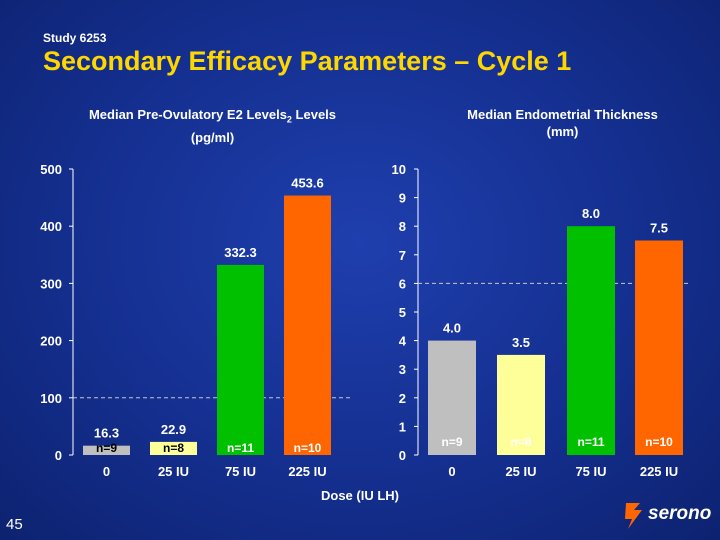  I want to click on chart1-value-label: 22.9, so click(173, 429).